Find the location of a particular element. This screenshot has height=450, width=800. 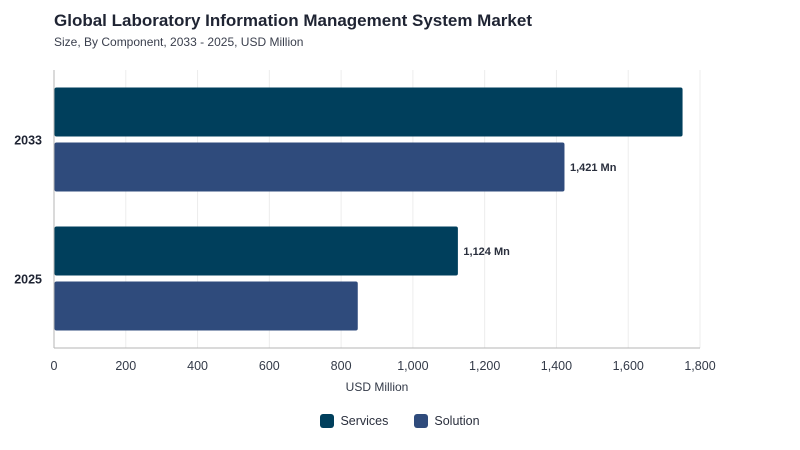

legend-item-solution: Solution is located at coordinates (447, 421).